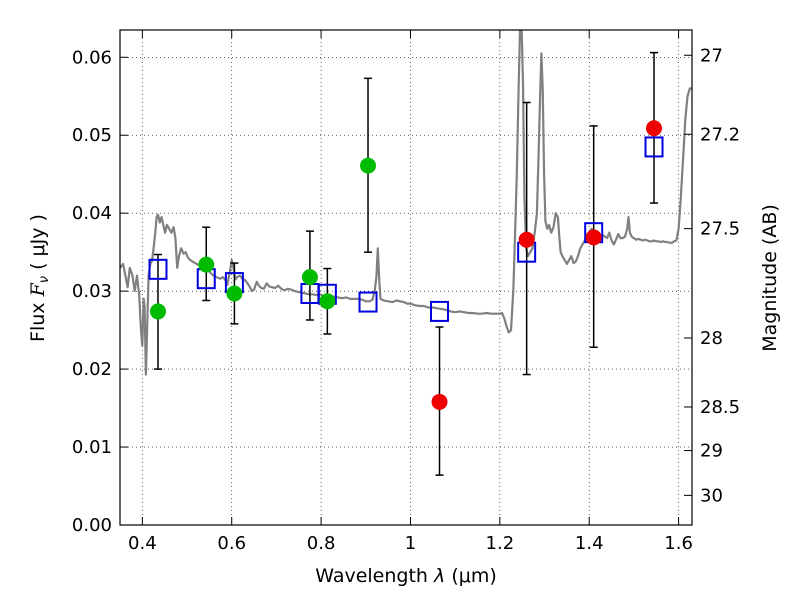 The height and width of the screenshot is (604, 800). I want to click on x-tick-label: 0.6, so click(231, 543).